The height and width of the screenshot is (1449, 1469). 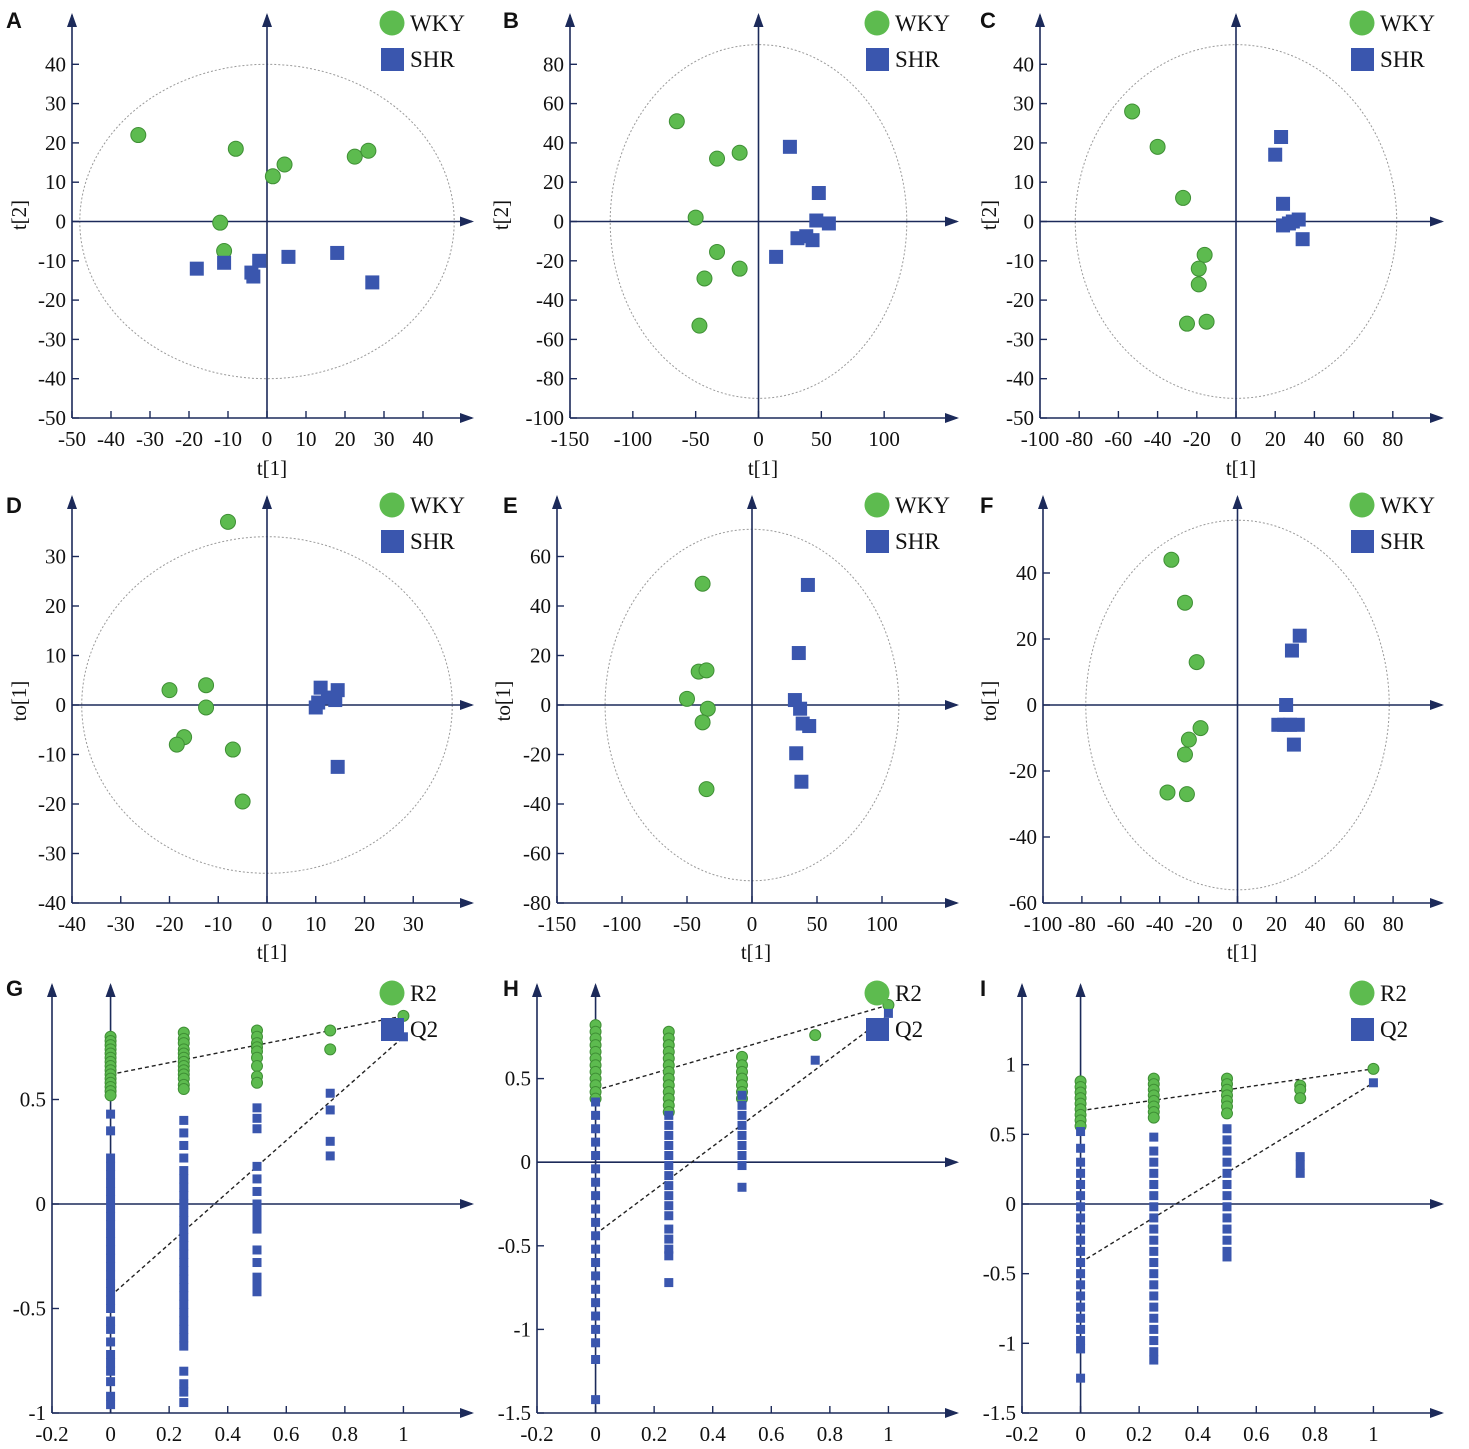 What do you see at coordinates (1008, 1343) in the screenshot?
I see `y-tick-label: -1` at bounding box center [1008, 1343].